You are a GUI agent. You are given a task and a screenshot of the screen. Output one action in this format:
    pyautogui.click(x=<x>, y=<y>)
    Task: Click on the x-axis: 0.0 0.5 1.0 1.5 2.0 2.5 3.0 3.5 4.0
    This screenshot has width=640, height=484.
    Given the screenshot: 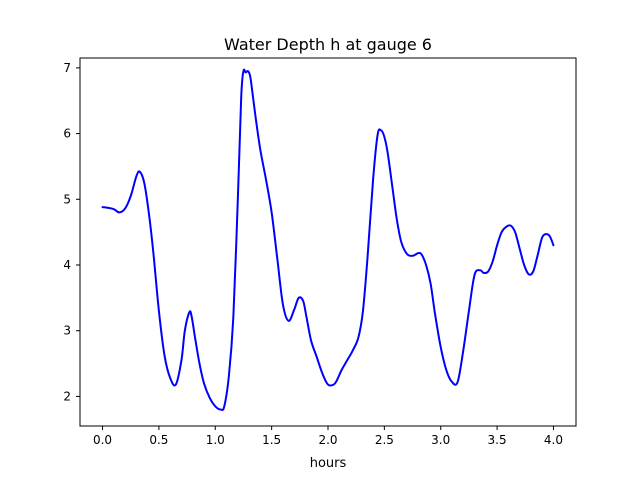 What is the action you would take?
    pyautogui.click(x=328, y=436)
    